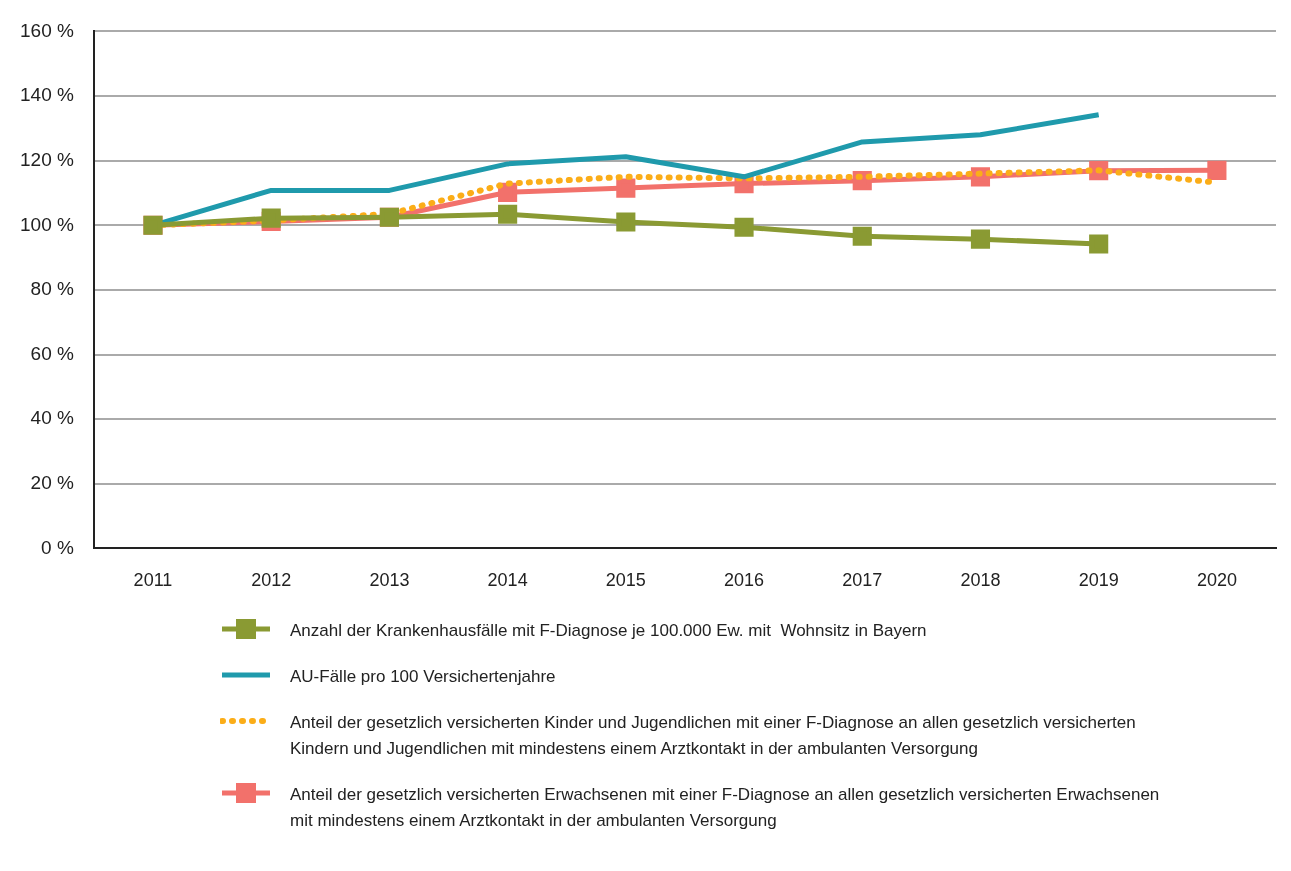 Image resolution: width=1291 pixels, height=871 pixels. I want to click on y-tick-label: 0 %, so click(57, 547).